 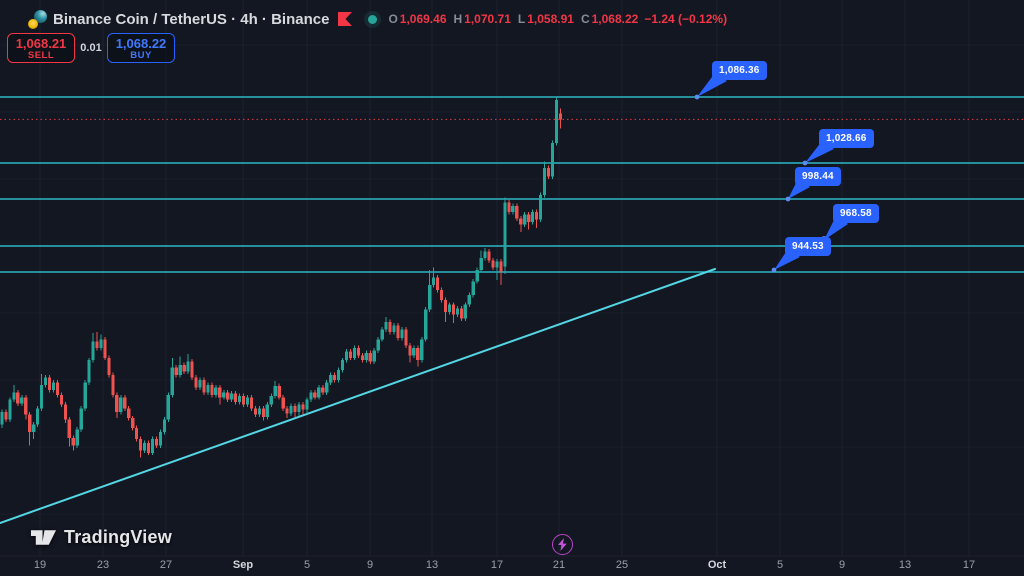 I want to click on symbol-logo-coin, so click(x=33, y=23).